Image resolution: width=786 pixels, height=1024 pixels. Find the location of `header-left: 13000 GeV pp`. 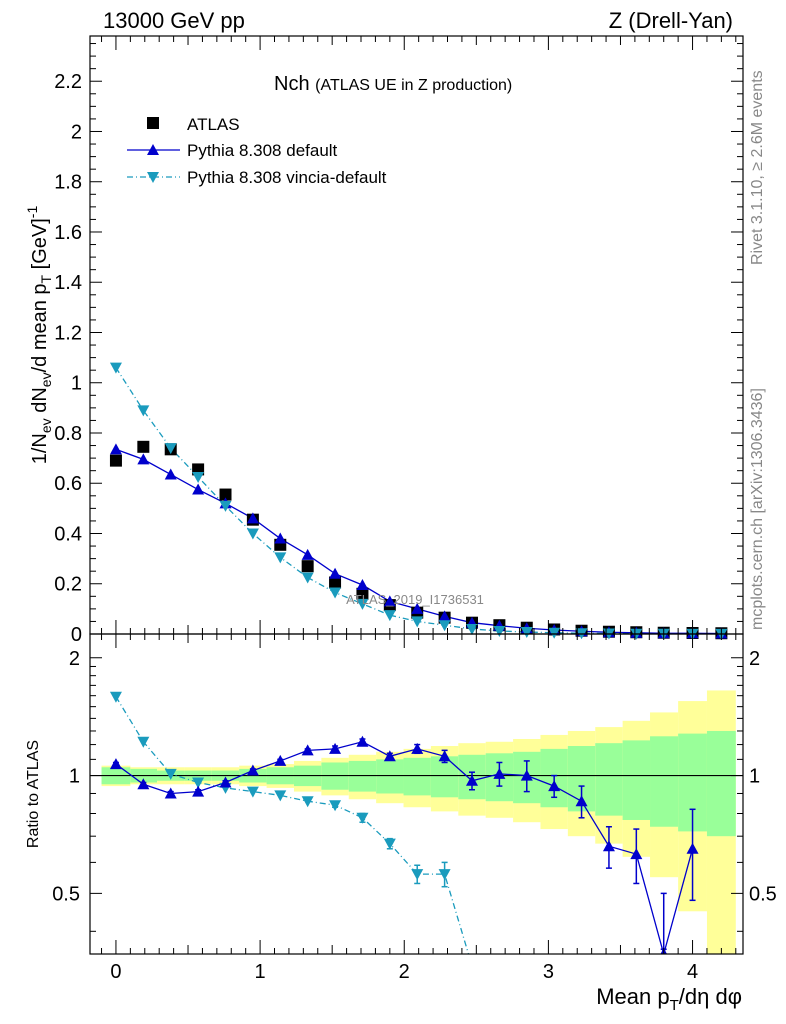

header-left: 13000 GeV pp is located at coordinates (174, 20).